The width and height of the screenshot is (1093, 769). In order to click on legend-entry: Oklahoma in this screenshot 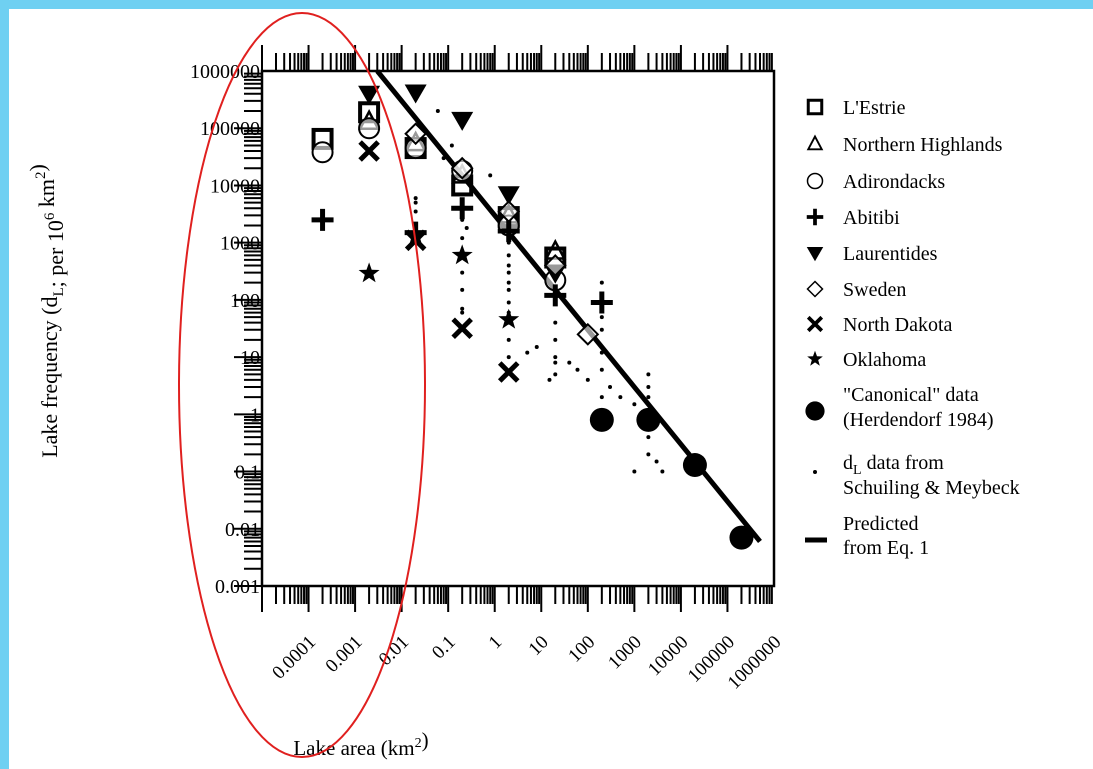, I will do `click(866, 360)`.